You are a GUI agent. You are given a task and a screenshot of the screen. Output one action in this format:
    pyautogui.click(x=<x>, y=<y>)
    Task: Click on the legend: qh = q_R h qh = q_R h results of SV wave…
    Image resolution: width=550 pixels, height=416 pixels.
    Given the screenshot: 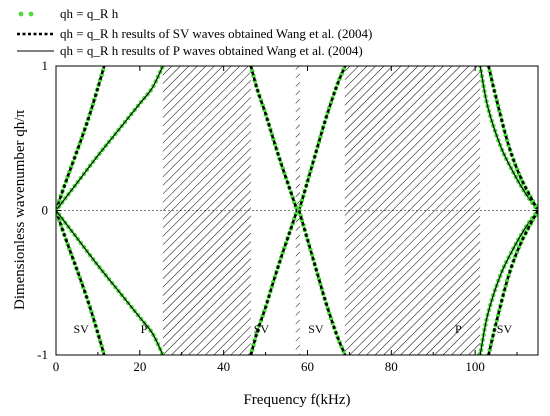 What is the action you would take?
    pyautogui.click(x=194, y=32)
    